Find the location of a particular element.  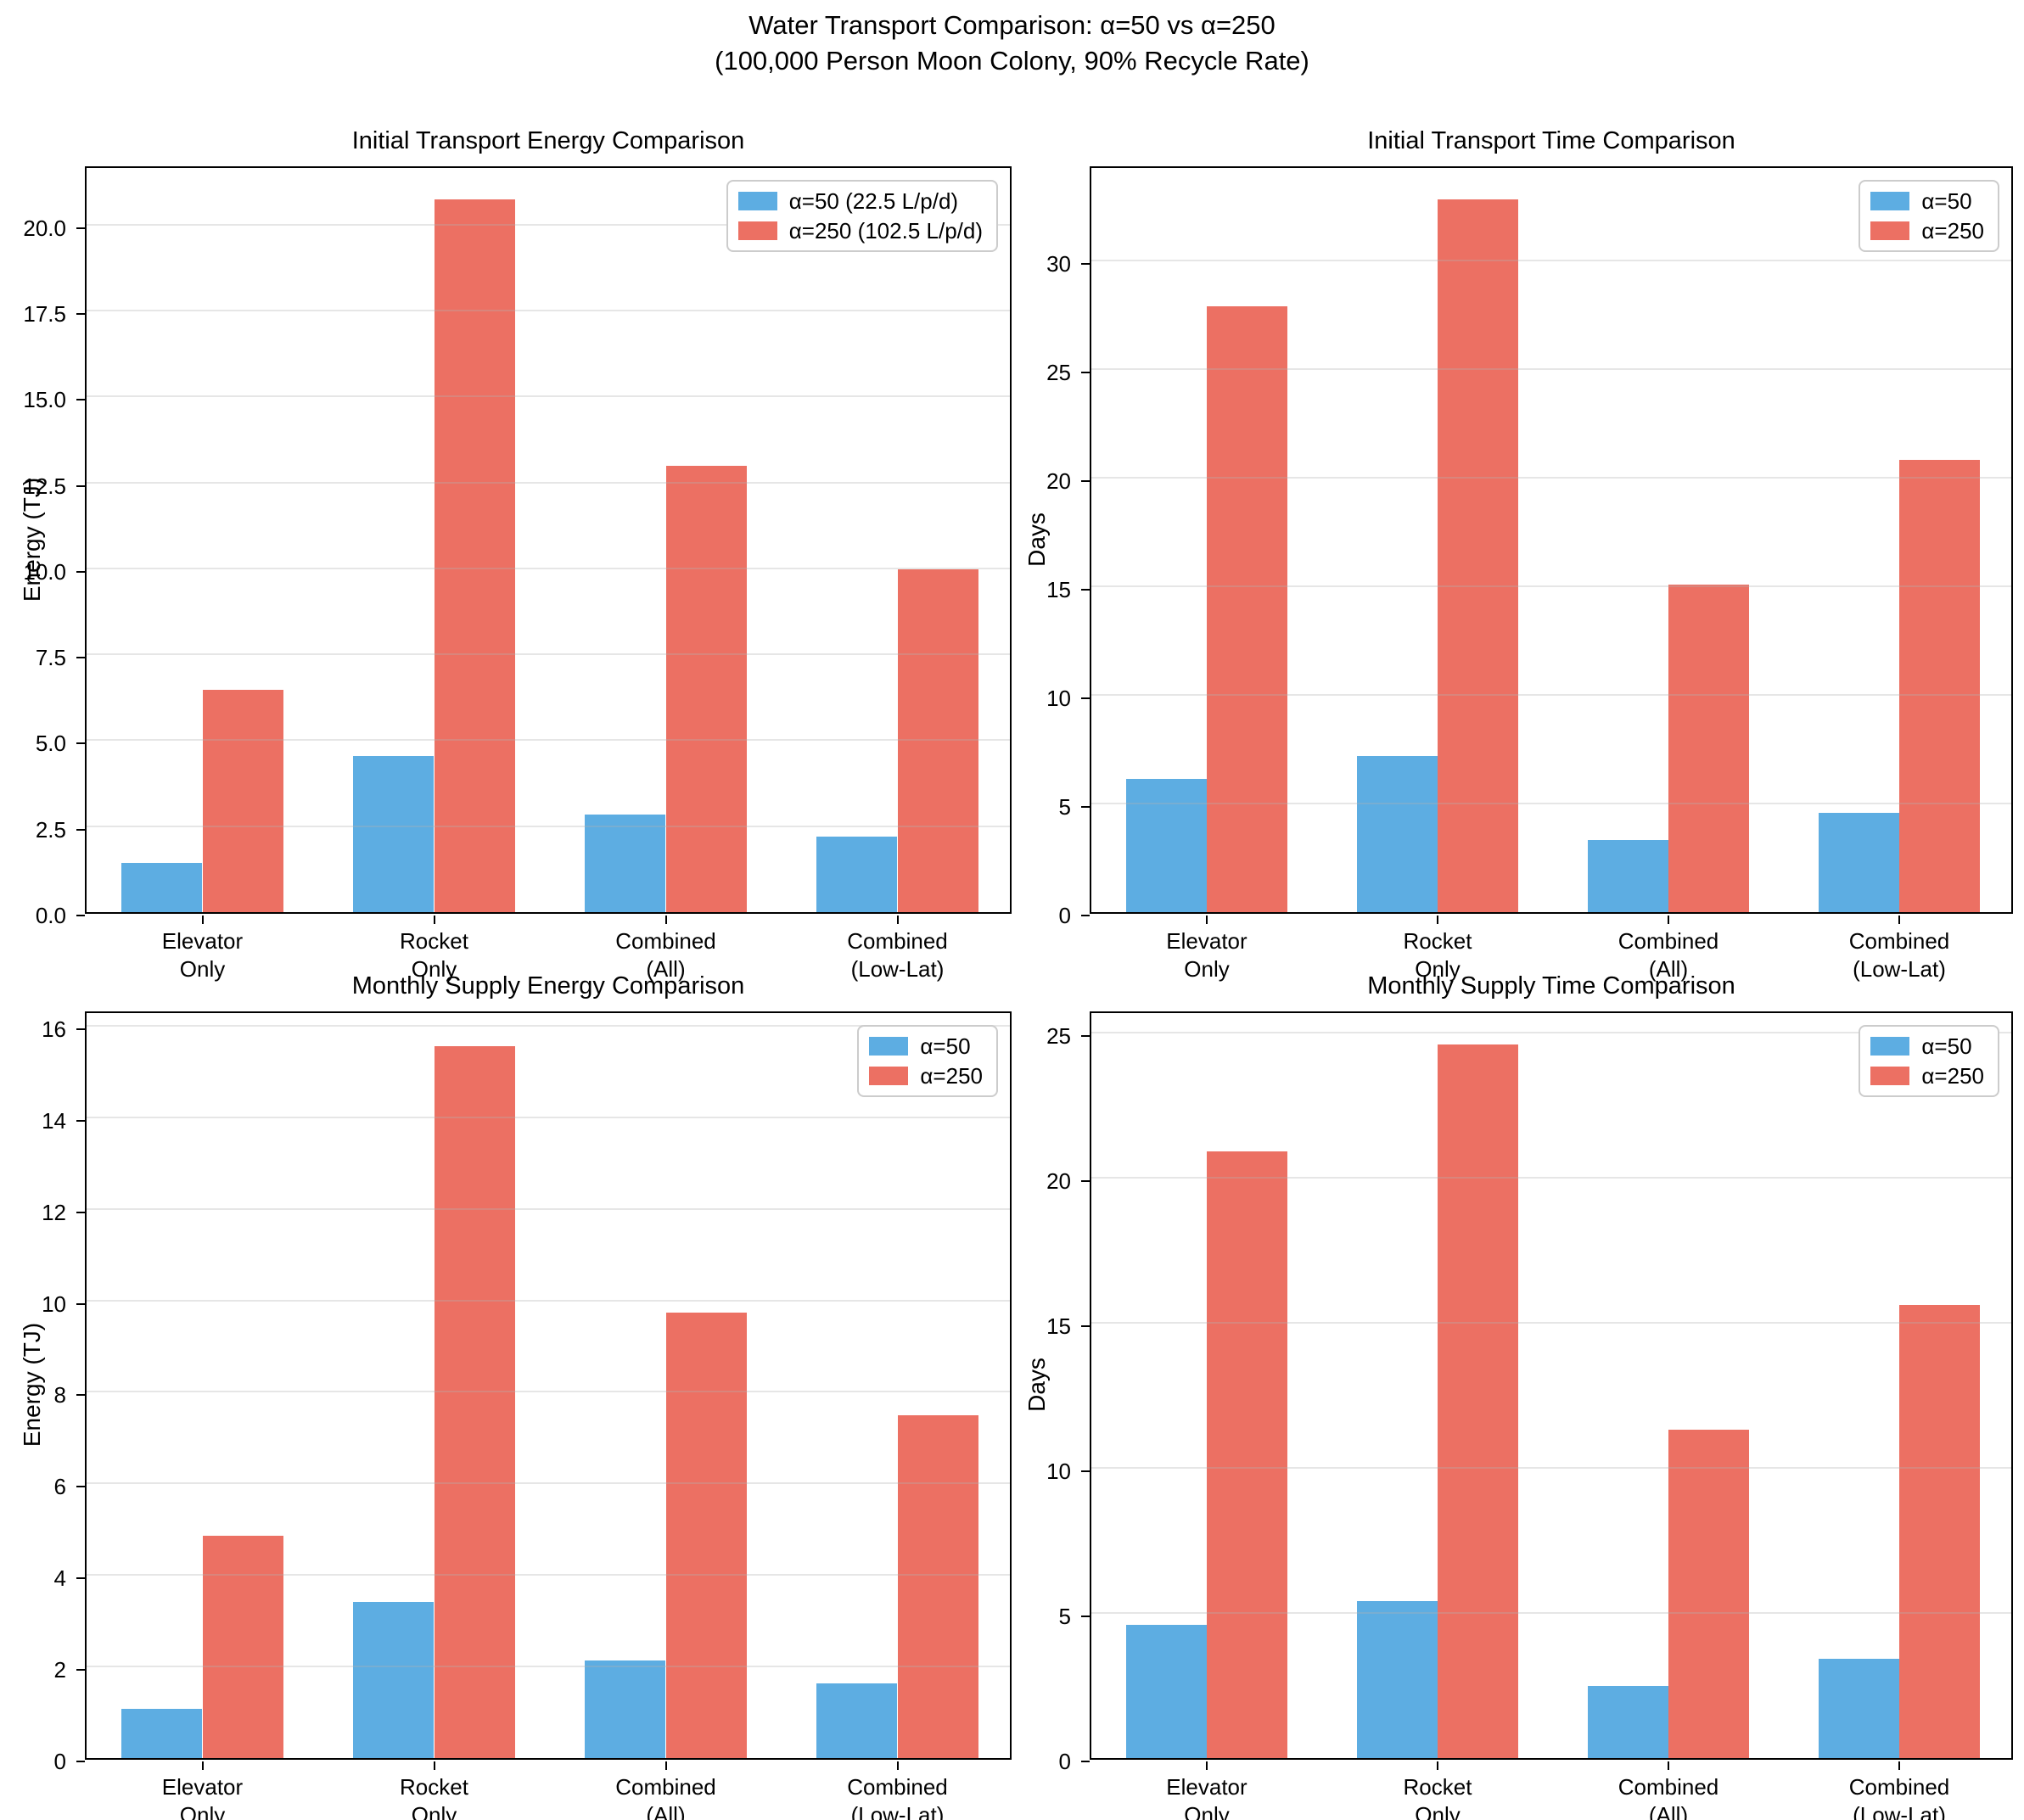

y-tick-label: 25 is located at coordinates (1058, 372).